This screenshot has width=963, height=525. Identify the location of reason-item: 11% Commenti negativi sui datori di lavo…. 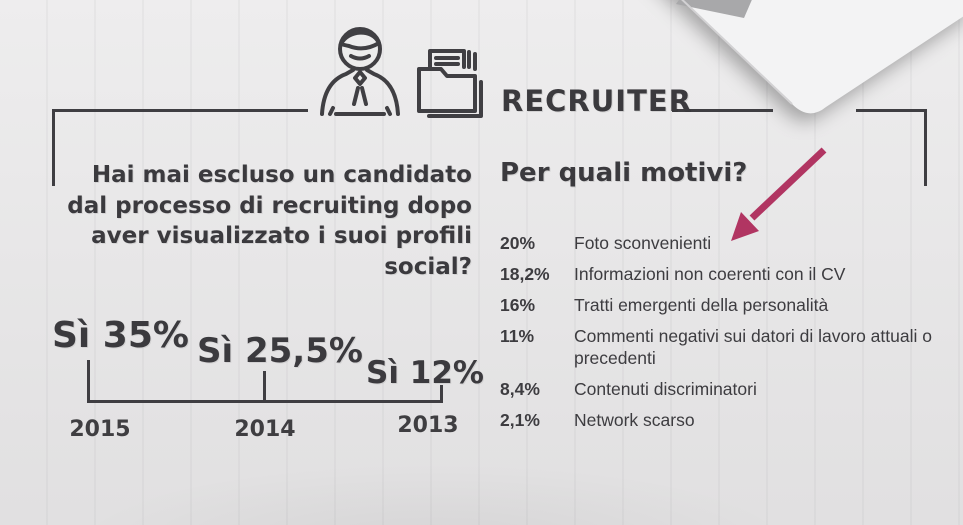
(716, 347).